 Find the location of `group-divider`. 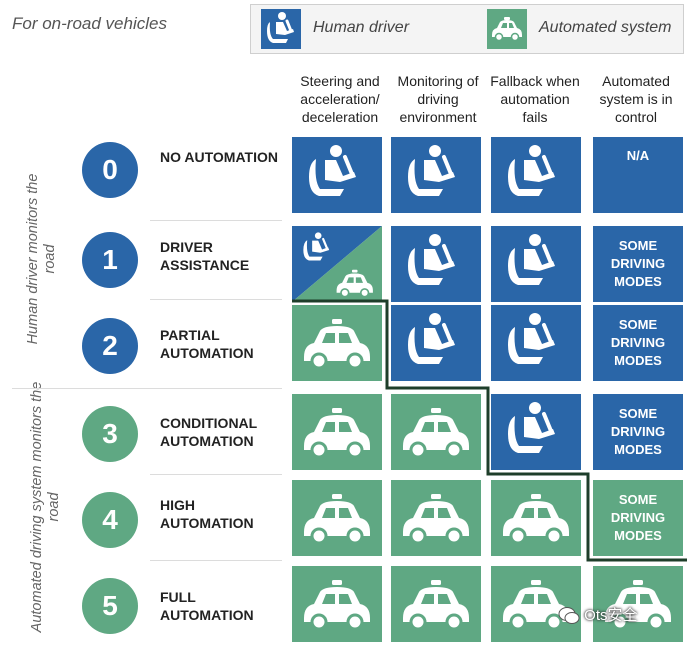

group-divider is located at coordinates (147, 388).